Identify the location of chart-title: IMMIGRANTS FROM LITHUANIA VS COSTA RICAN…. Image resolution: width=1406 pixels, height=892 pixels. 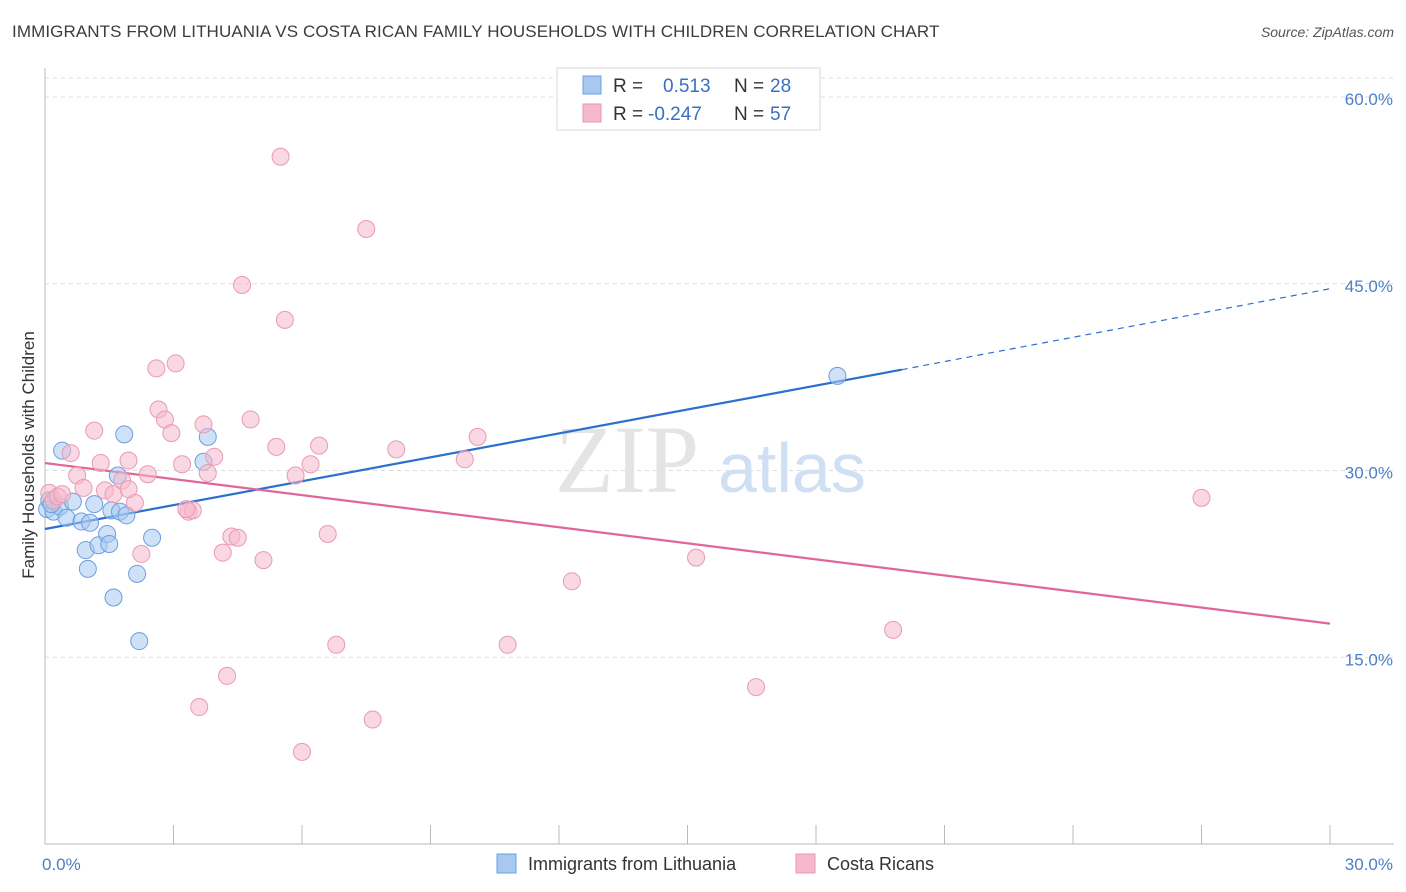
(476, 31).